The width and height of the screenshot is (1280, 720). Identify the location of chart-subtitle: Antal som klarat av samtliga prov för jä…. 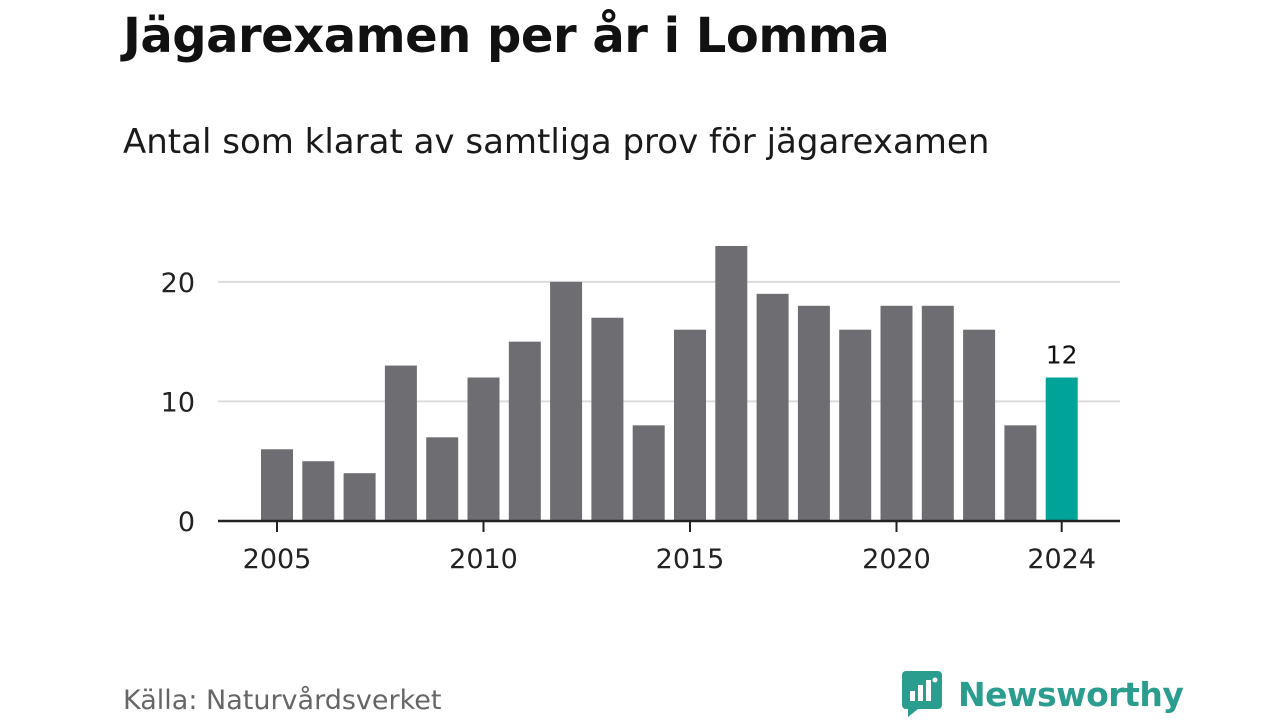
(556, 142).